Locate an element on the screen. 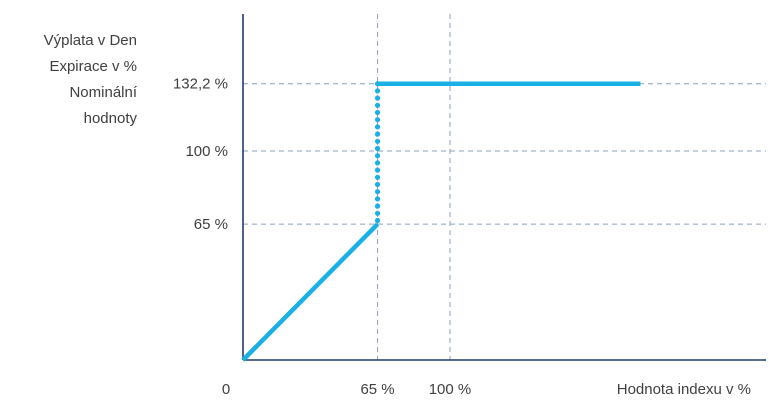  origin-label: 0 is located at coordinates (226, 389).